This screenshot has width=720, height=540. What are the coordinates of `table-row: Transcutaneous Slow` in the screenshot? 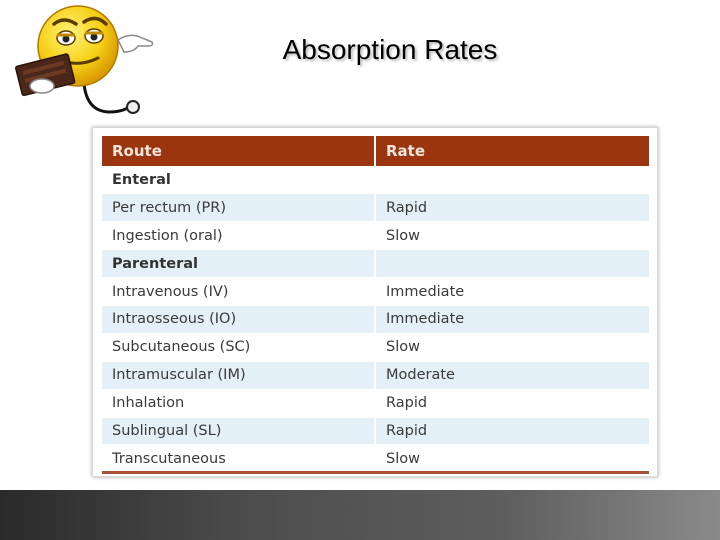 It's located at (375, 458).